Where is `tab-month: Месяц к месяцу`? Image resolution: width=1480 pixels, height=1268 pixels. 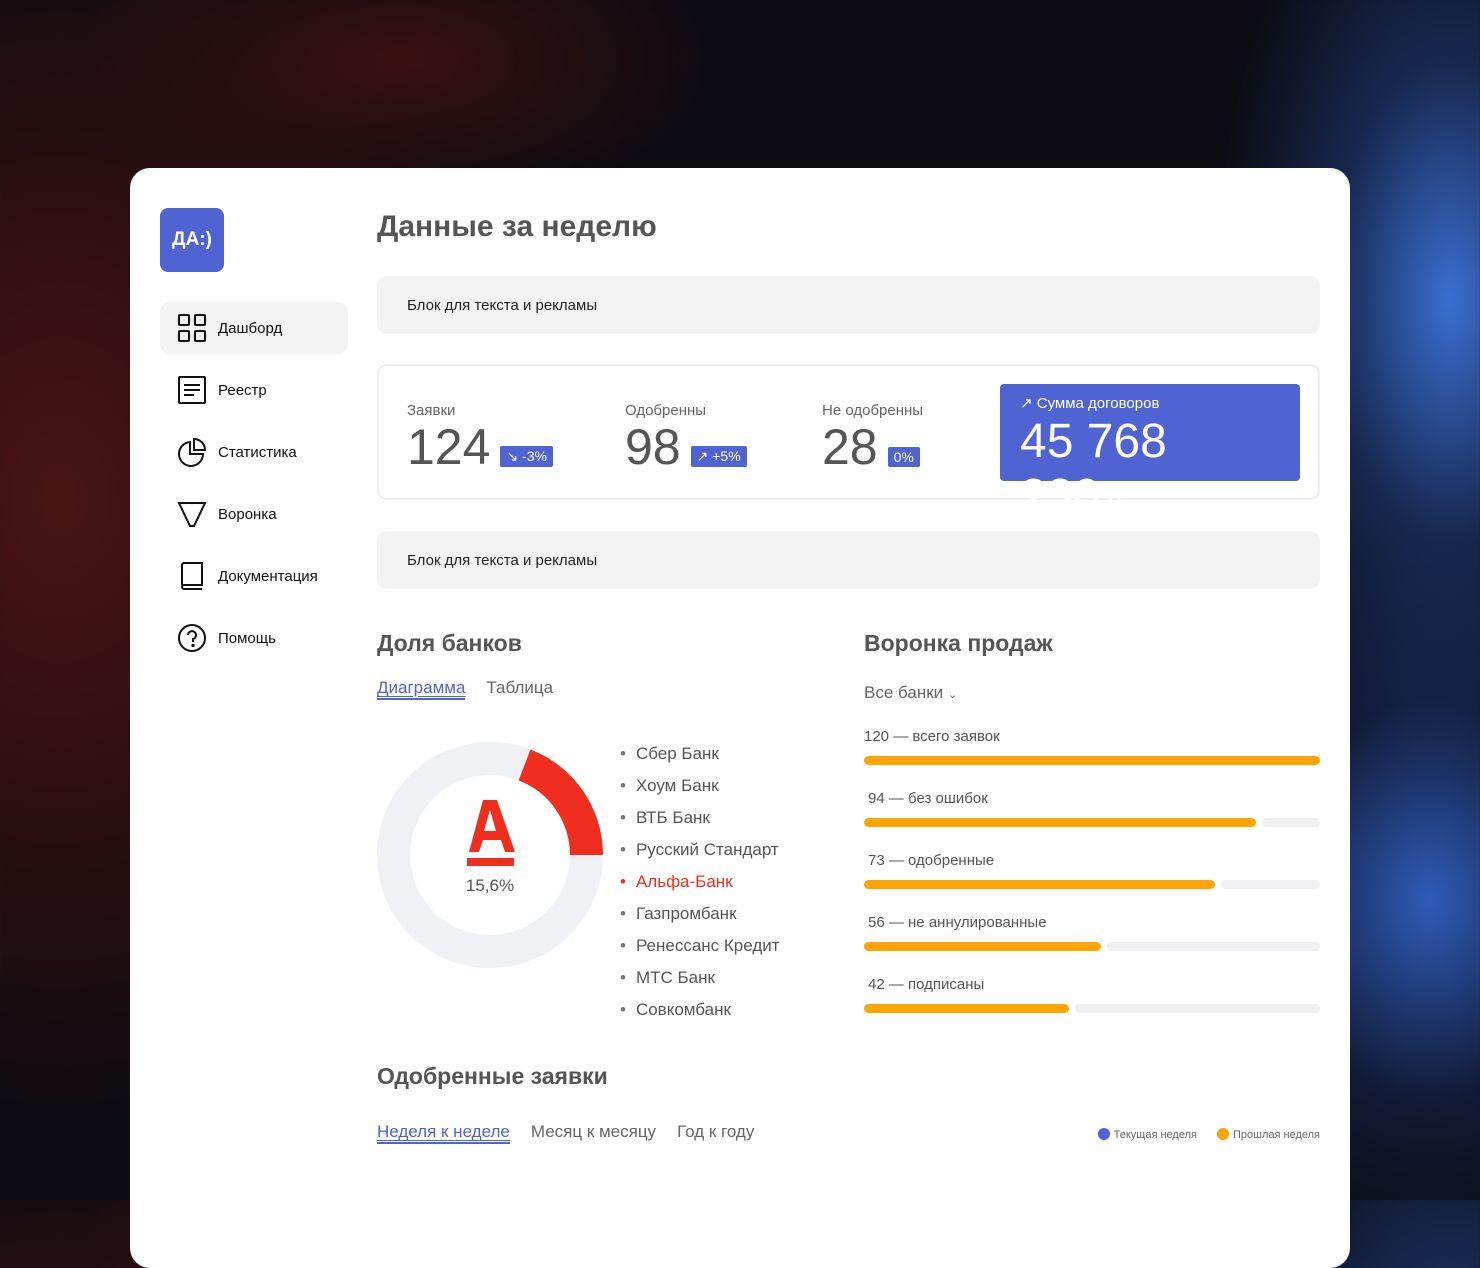
tab-month: Месяц к месяцу is located at coordinates (593, 1131).